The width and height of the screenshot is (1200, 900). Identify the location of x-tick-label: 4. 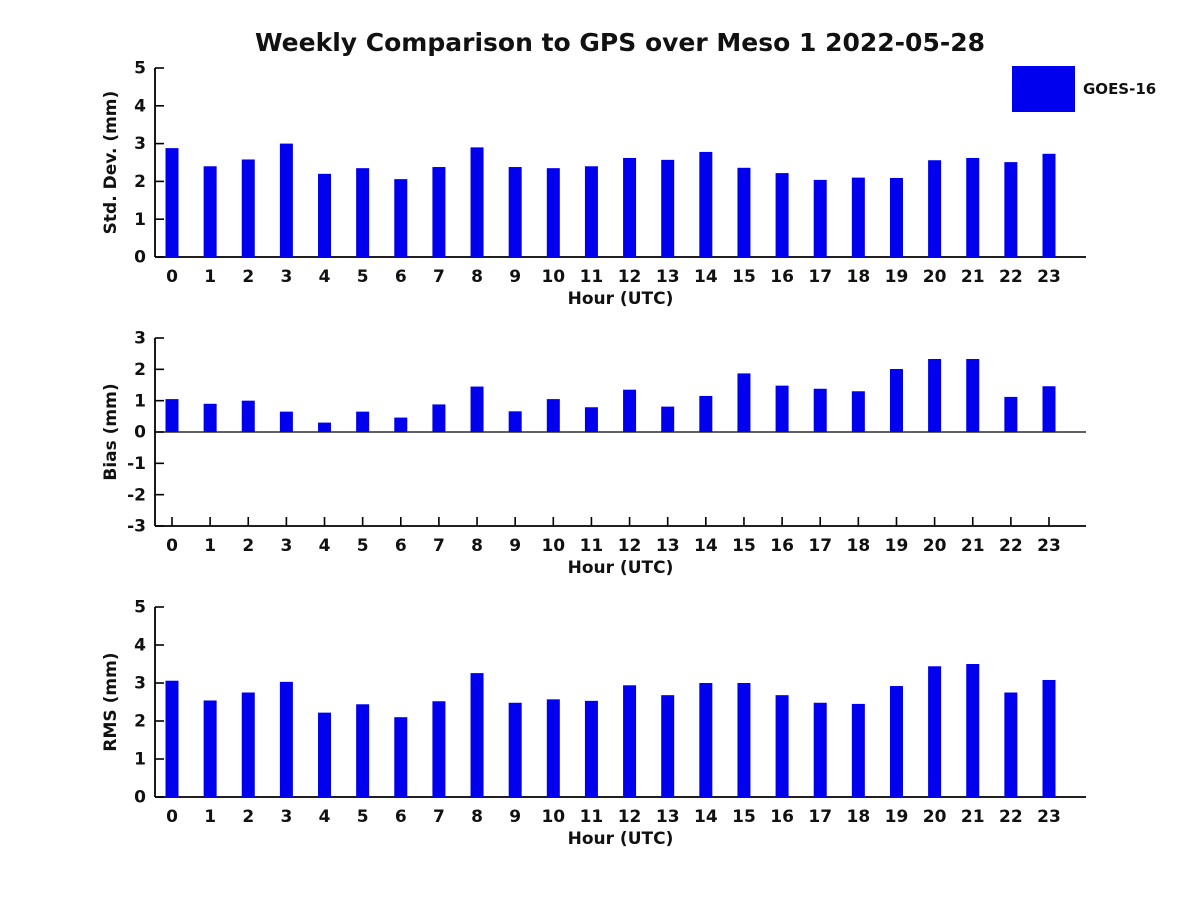
(325, 546).